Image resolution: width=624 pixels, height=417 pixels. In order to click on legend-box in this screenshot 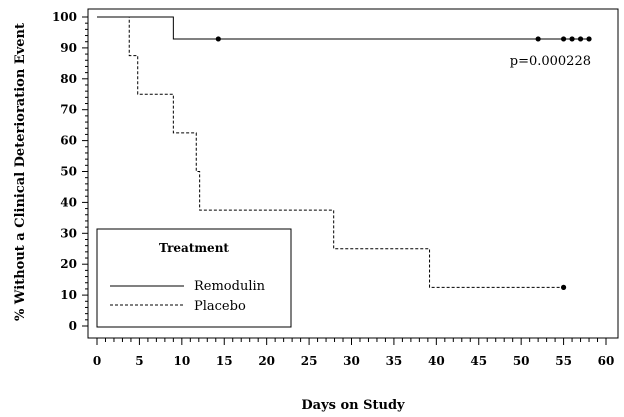, I will do `click(194, 278)`.